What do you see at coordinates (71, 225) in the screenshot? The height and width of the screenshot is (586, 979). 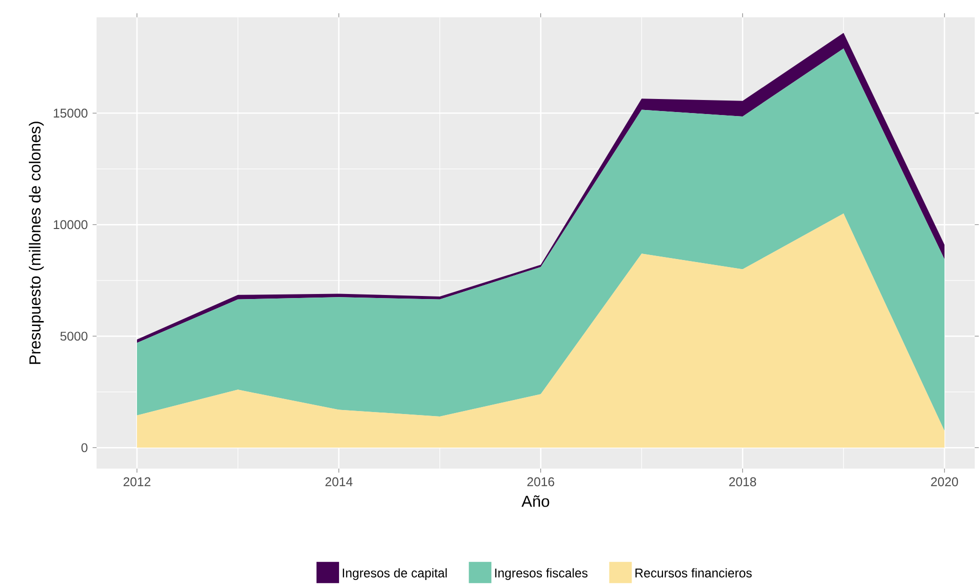 I see `y-tick-label: 10000` at bounding box center [71, 225].